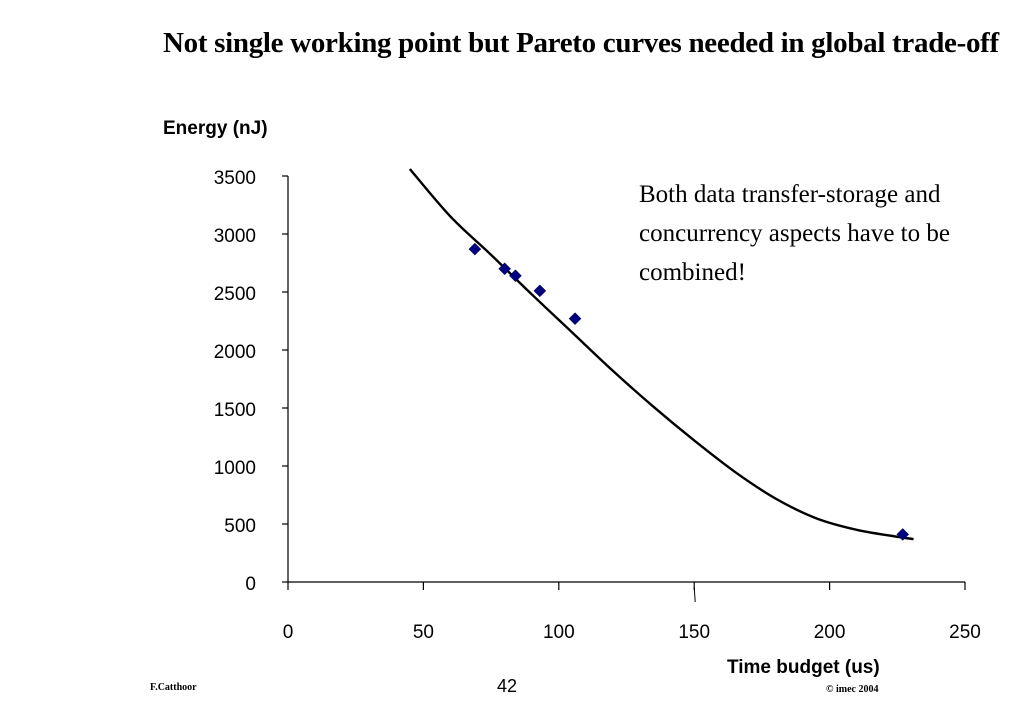 This screenshot has width=1023, height=708. I want to click on axis-artifact-mark, so click(694, 594).